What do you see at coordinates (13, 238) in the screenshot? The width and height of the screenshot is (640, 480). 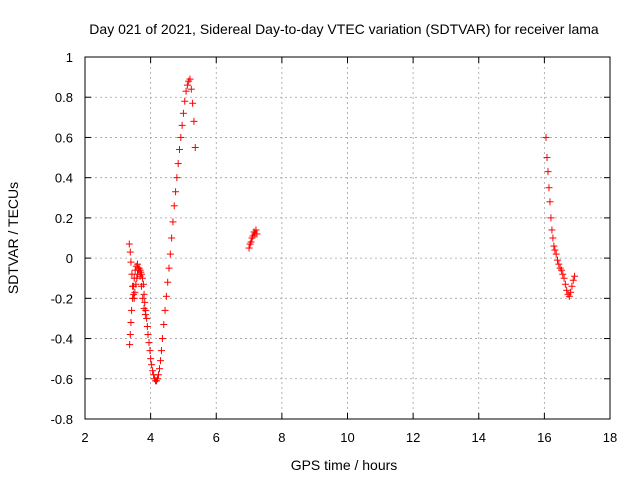 I see `y-axis-label: SDTVAR / TECUs` at bounding box center [13, 238].